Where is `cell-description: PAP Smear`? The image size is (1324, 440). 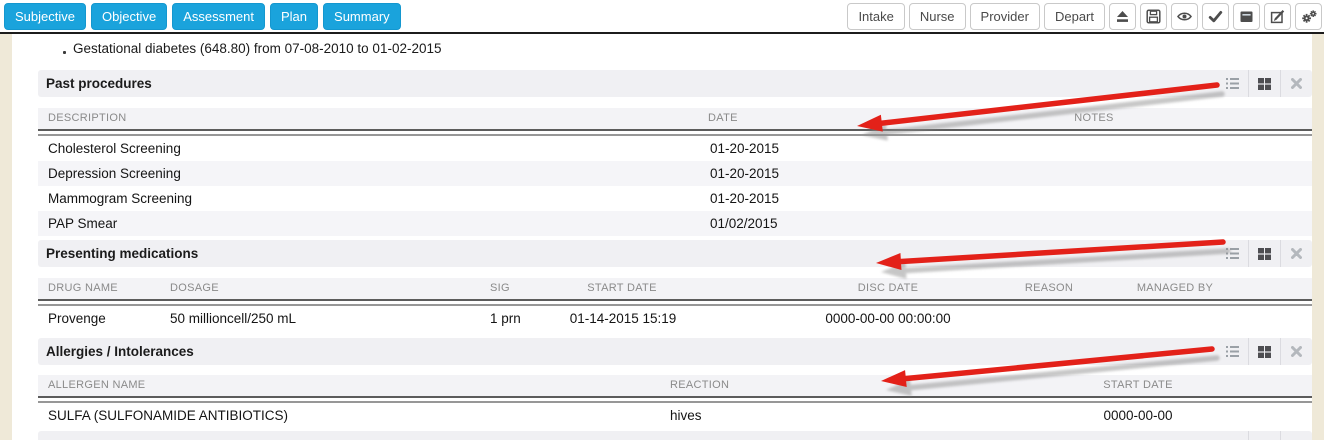
cell-description: PAP Smear is located at coordinates (83, 223).